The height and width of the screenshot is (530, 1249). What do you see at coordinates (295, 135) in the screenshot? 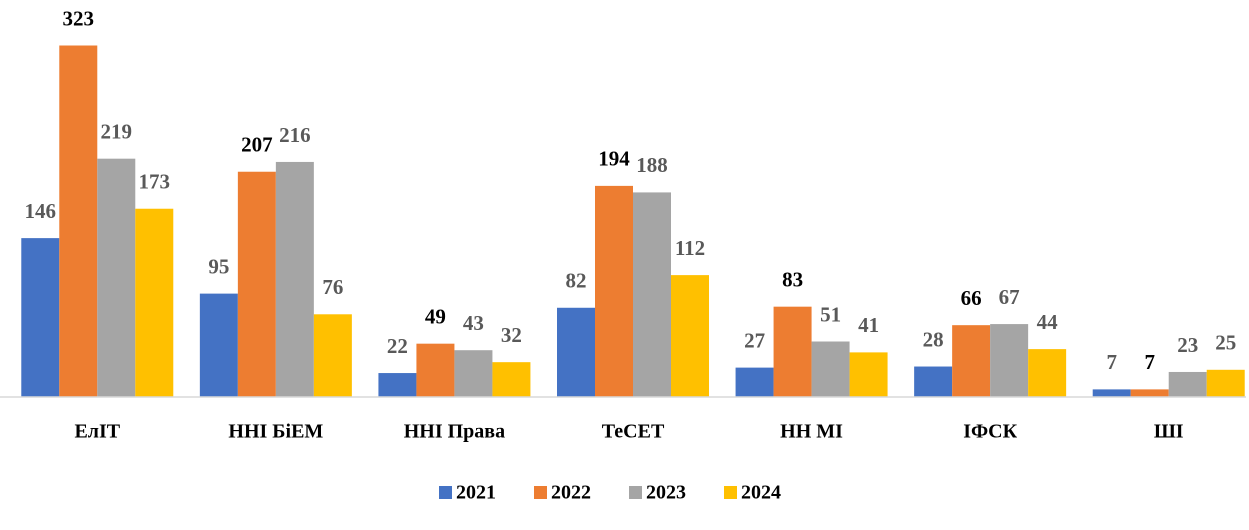
I see `value-label: 216` at bounding box center [295, 135].